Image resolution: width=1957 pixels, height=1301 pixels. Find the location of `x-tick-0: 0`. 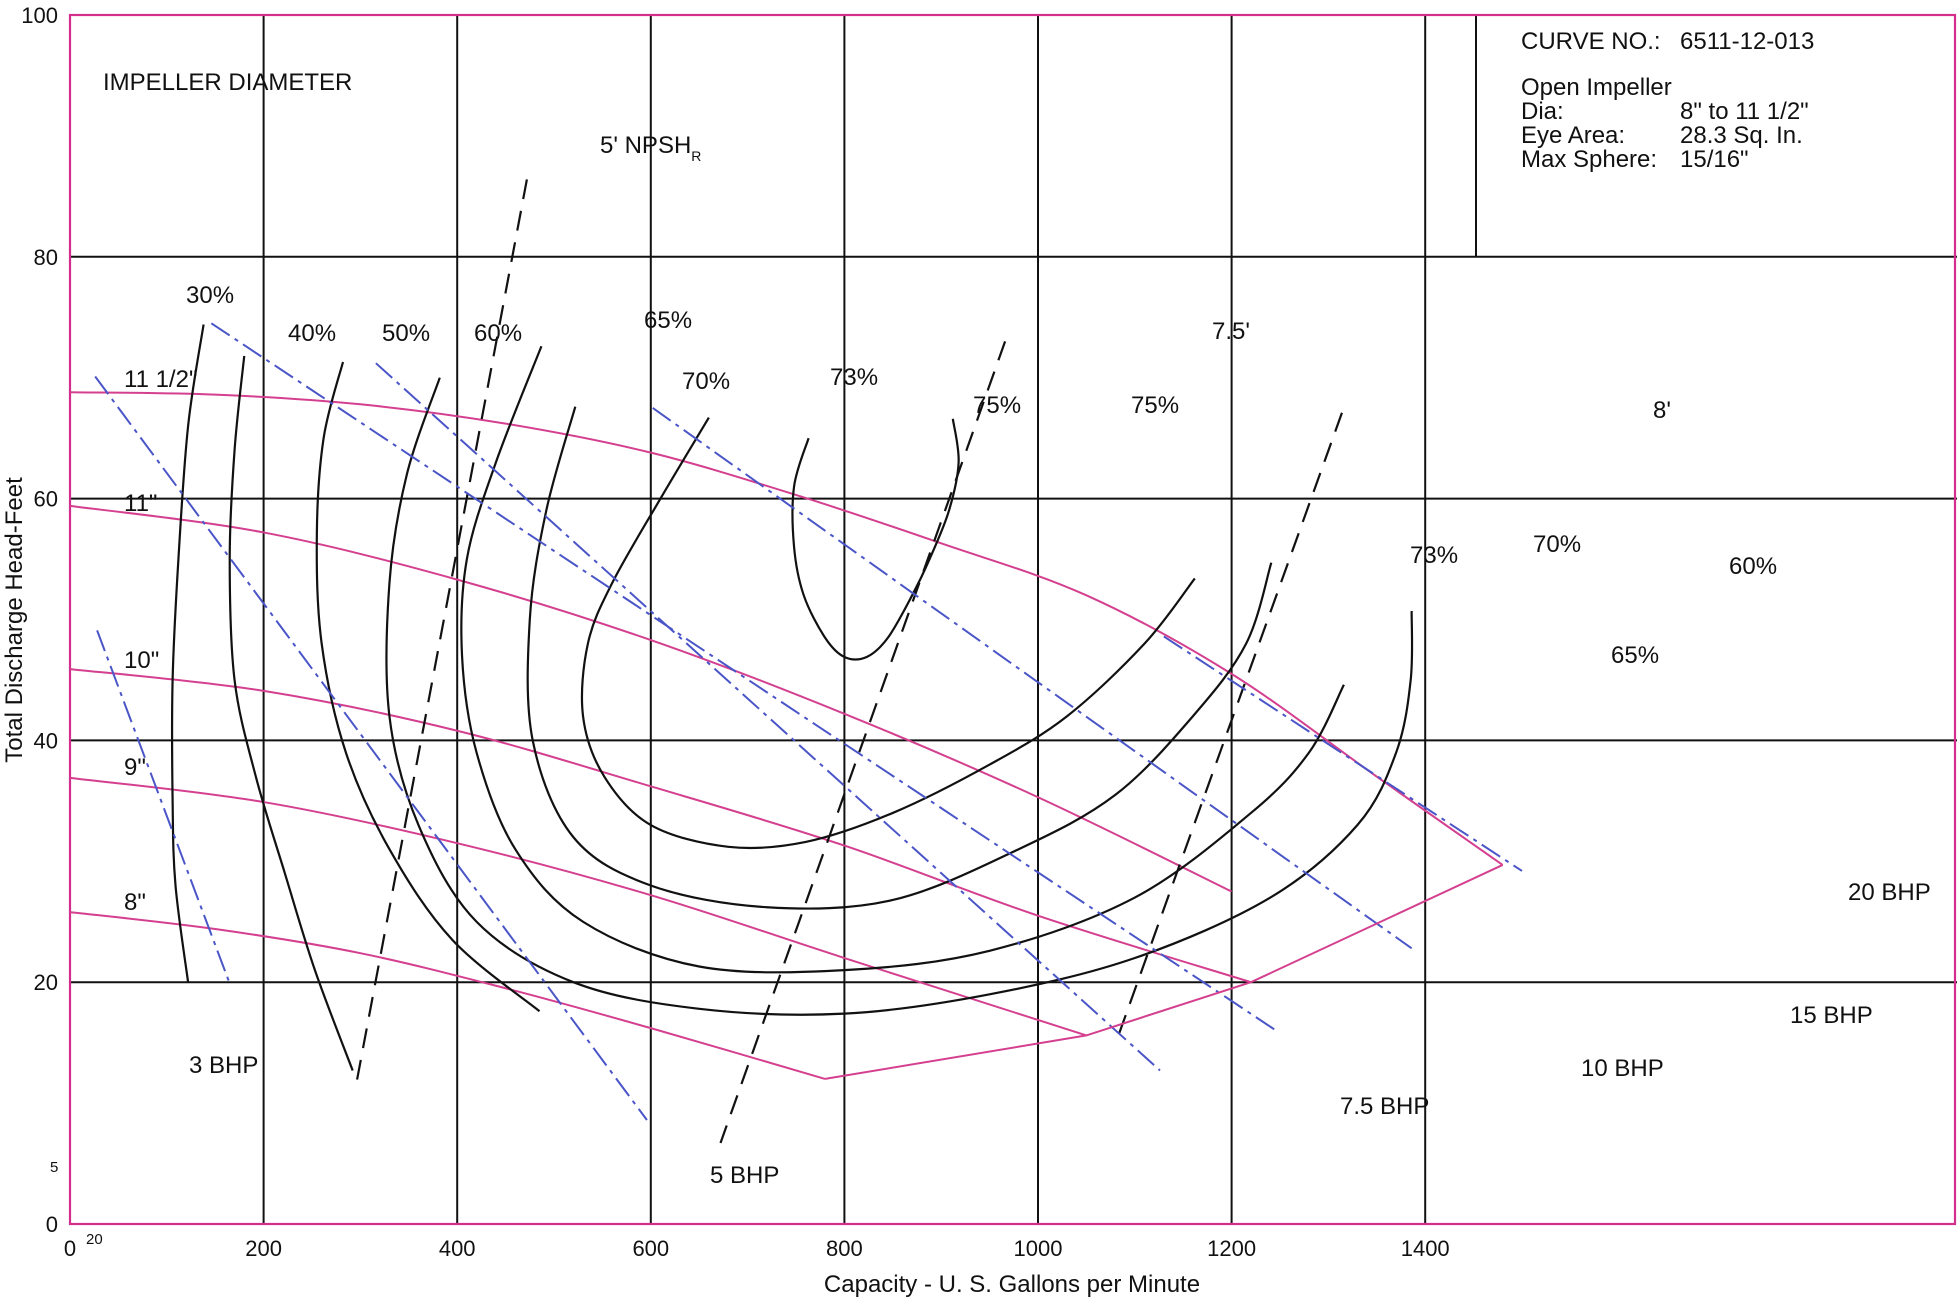

x-tick-0: 0 is located at coordinates (70, 1248).